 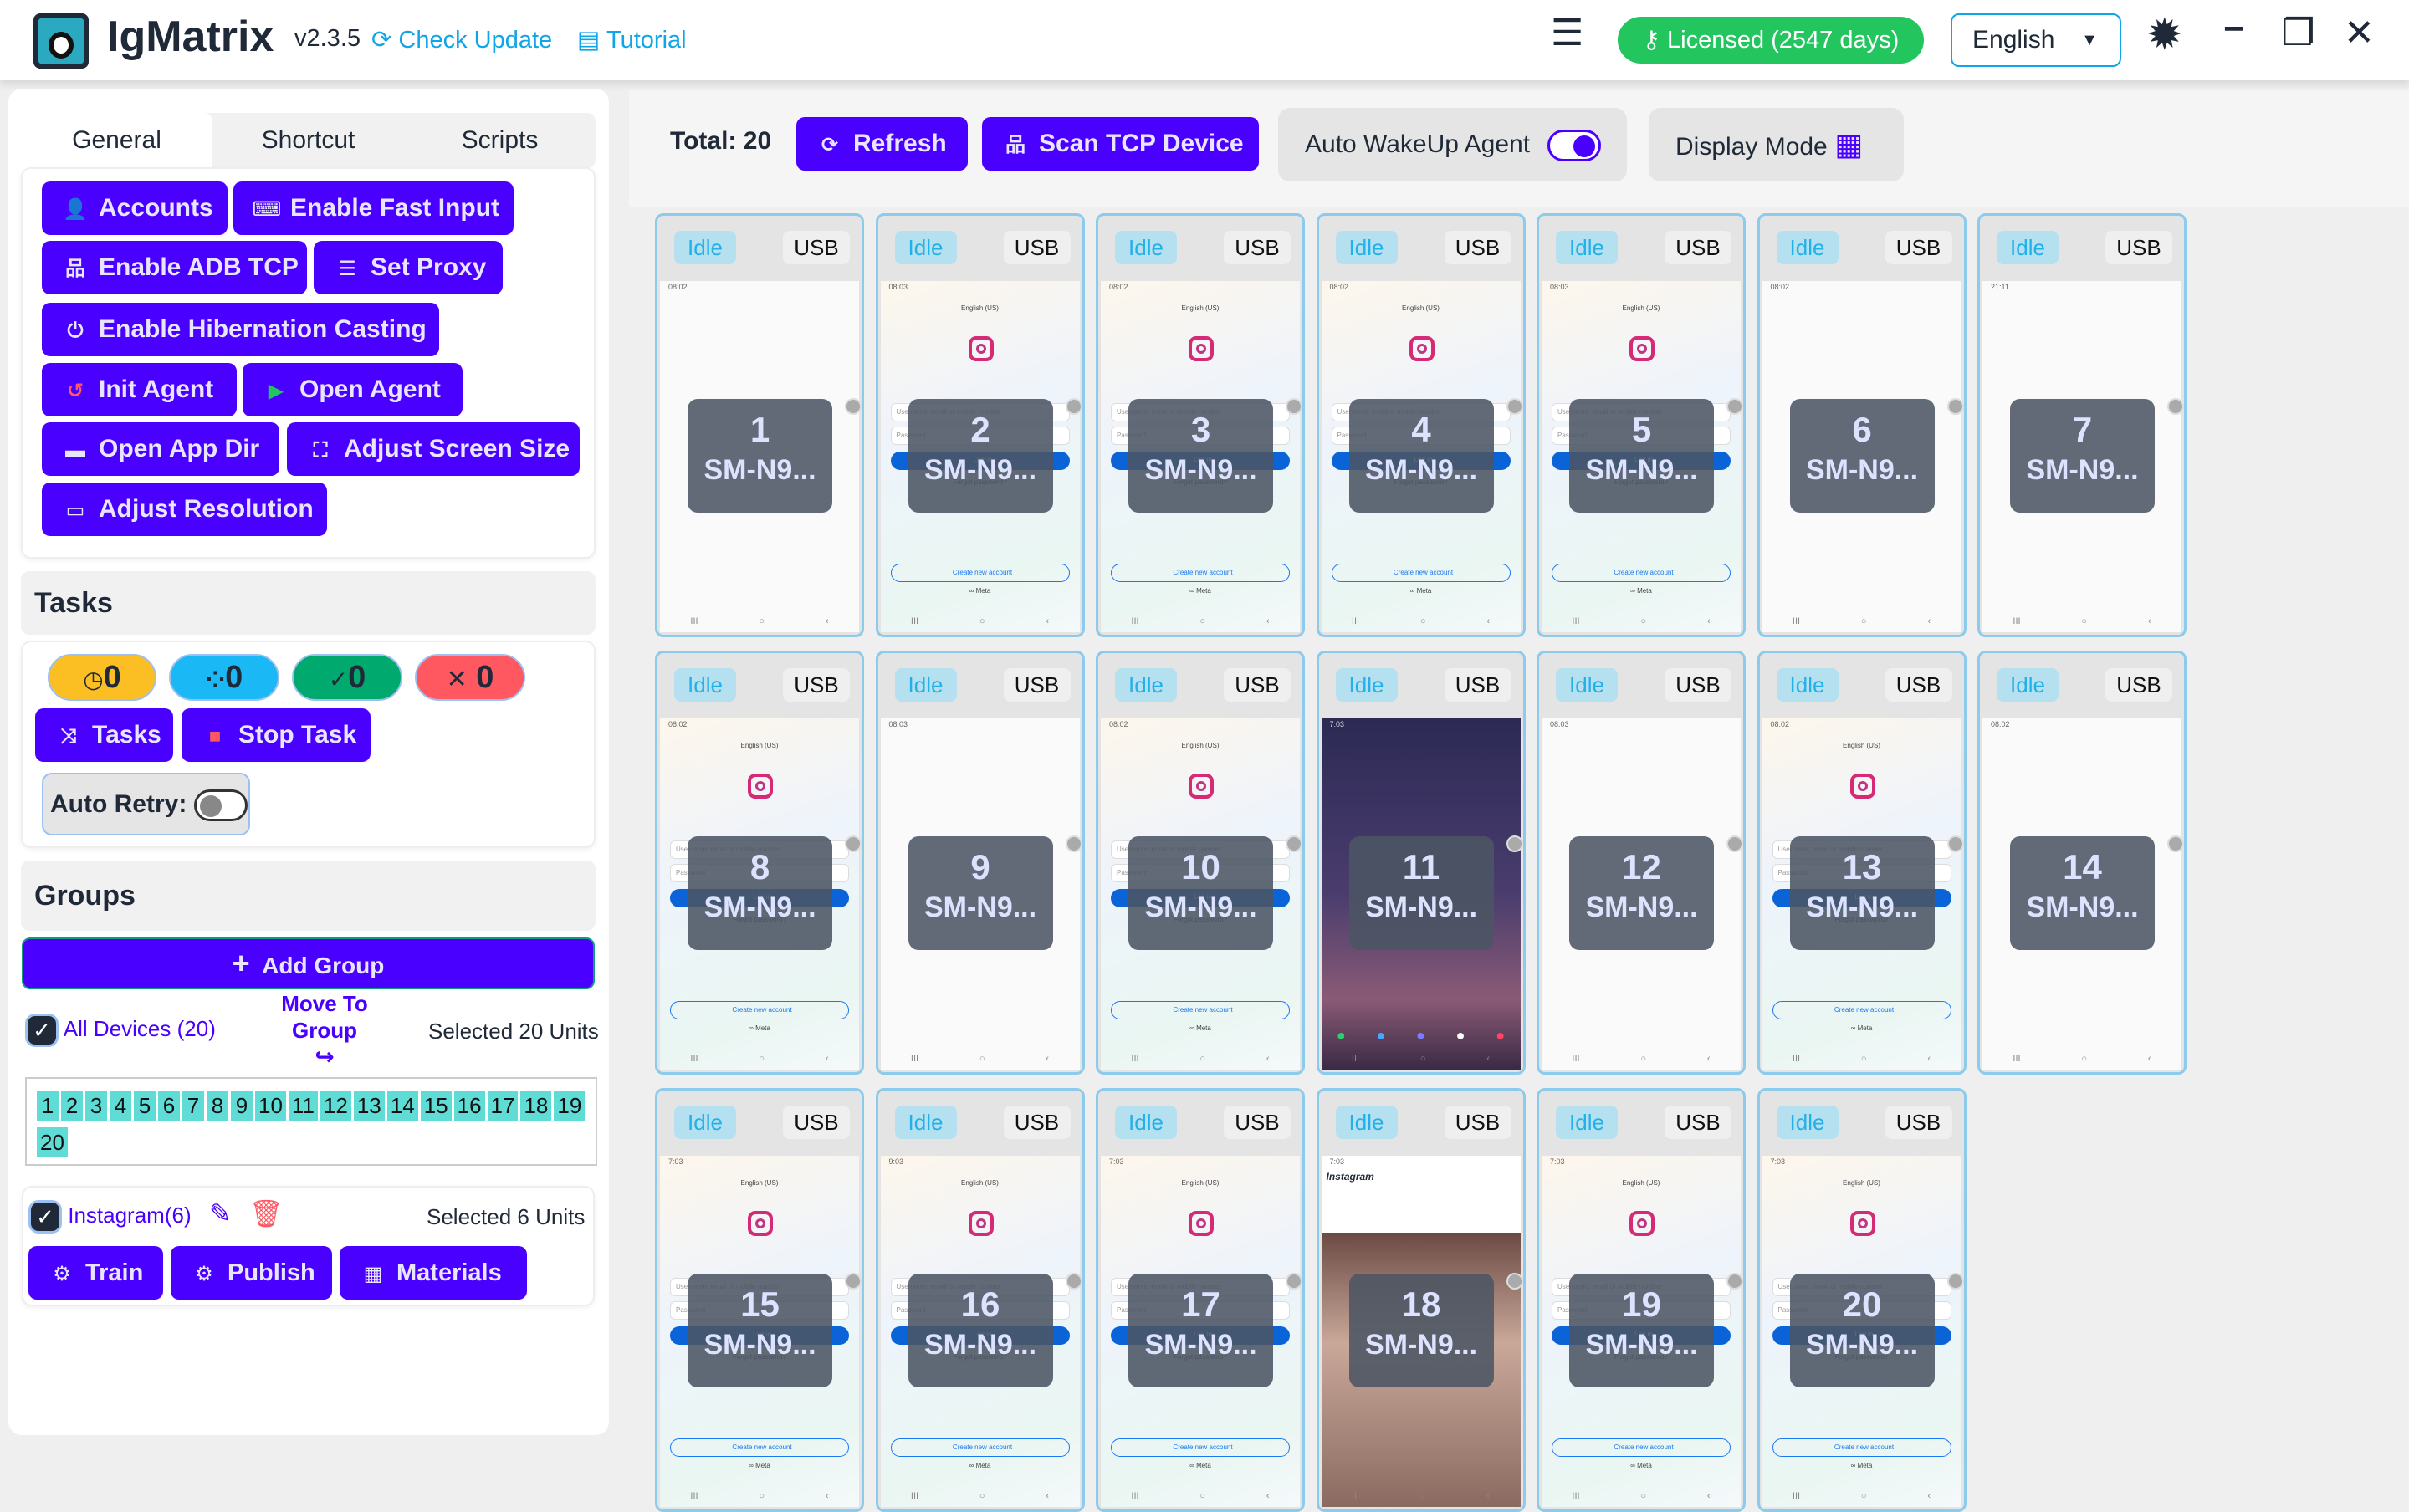 What do you see at coordinates (632, 39) in the screenshot?
I see `tutorial-link: ▤ Tutorial` at bounding box center [632, 39].